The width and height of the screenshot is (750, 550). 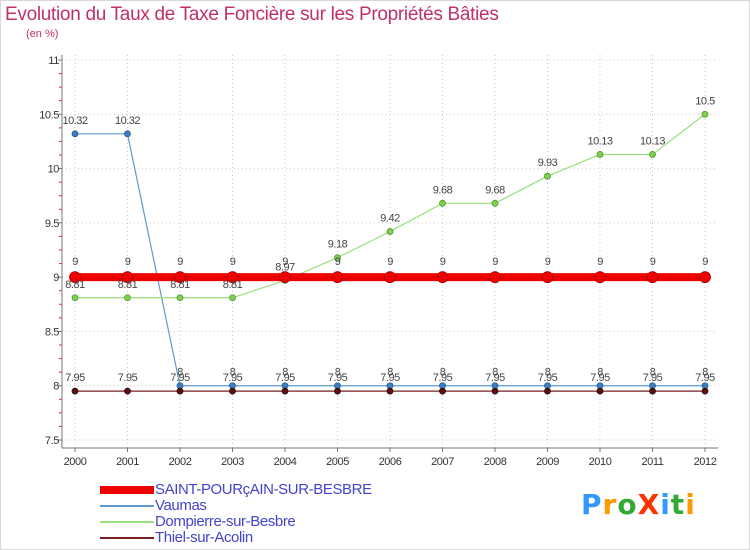 I want to click on y-tick-label: 10, so click(x=54, y=170).